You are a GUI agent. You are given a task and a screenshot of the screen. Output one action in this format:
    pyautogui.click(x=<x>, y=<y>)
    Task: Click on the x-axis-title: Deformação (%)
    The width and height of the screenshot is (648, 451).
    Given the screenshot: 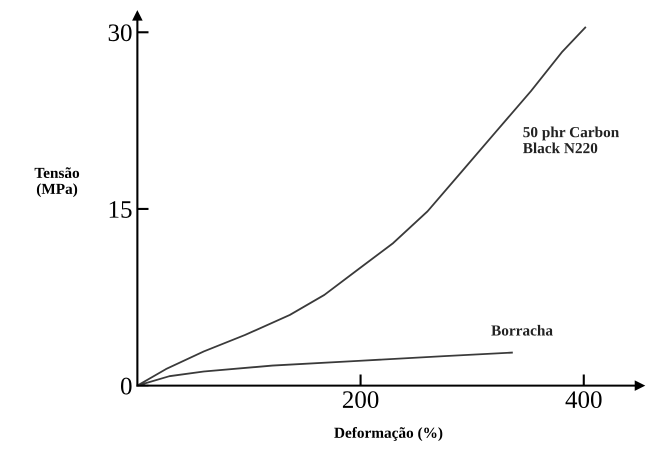 What is the action you would take?
    pyautogui.click(x=388, y=434)
    